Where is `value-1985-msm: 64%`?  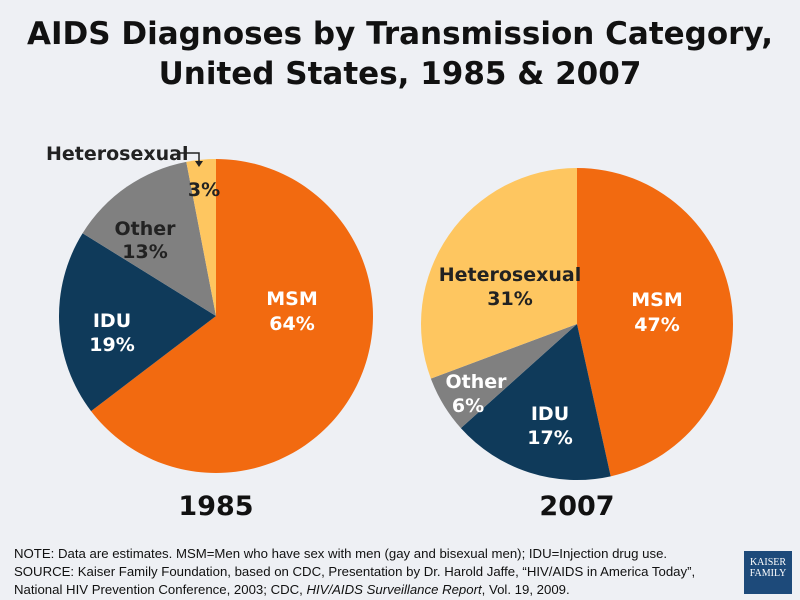 value-1985-msm: 64% is located at coordinates (291, 324).